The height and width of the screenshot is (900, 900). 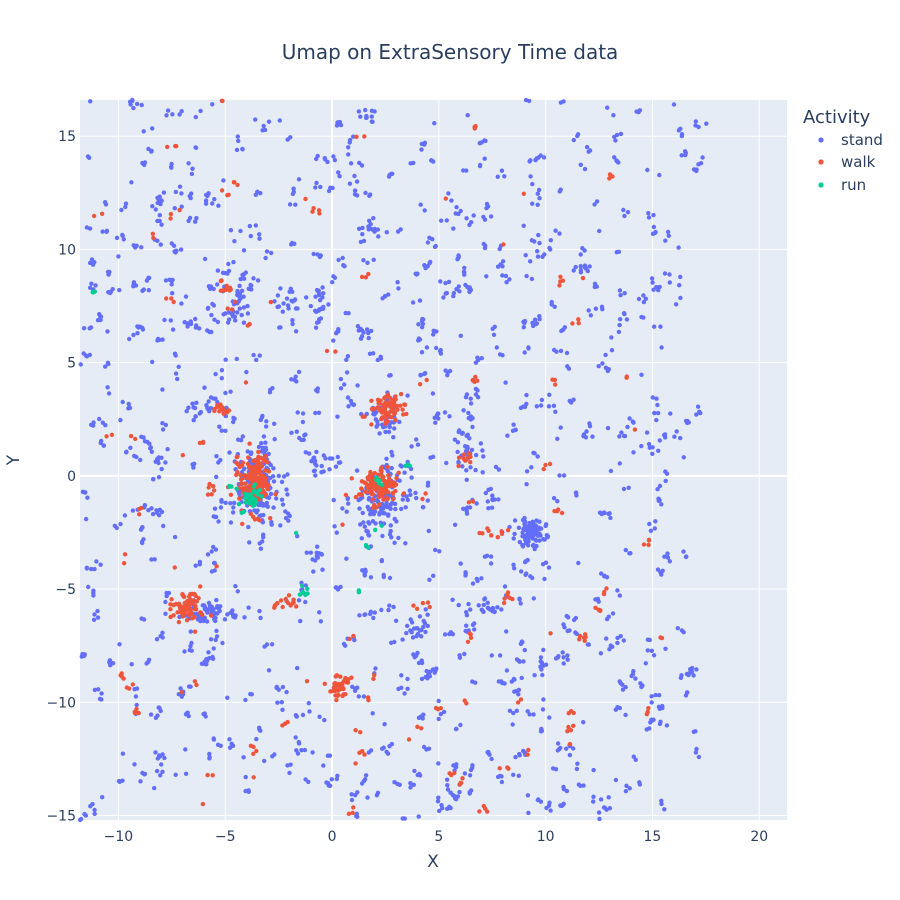 What do you see at coordinates (850, 140) in the screenshot?
I see `legend-item-stand: stand` at bounding box center [850, 140].